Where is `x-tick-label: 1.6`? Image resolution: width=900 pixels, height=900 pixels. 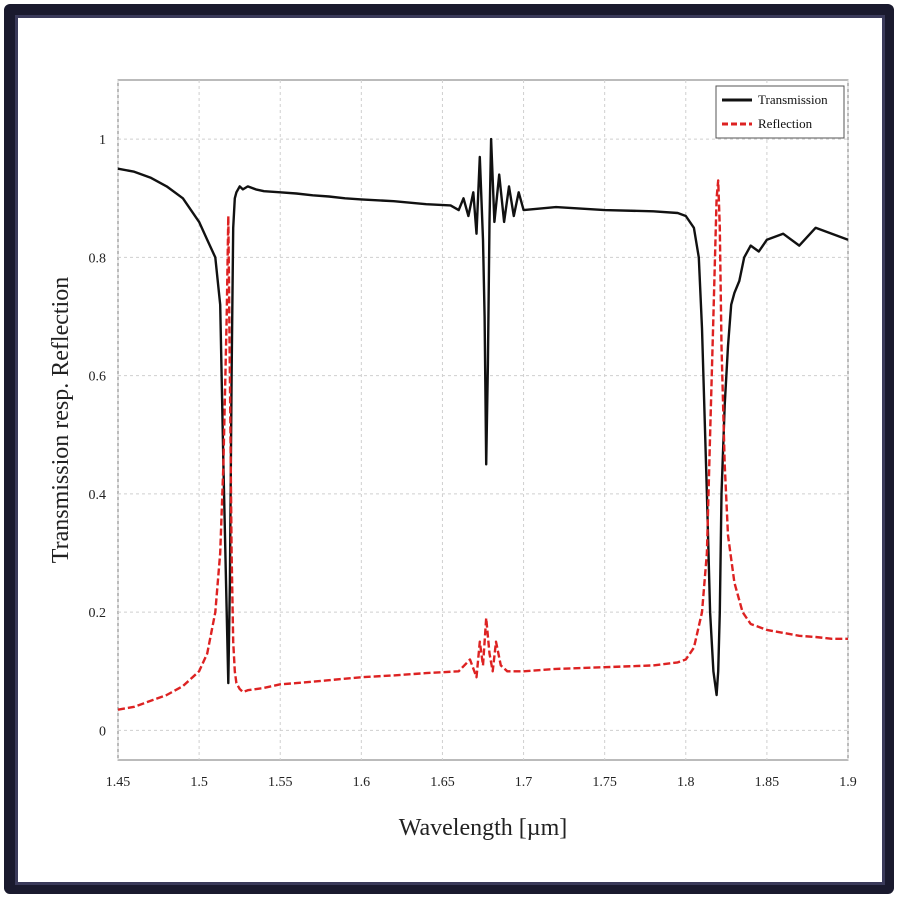 x-tick-label: 1.6 is located at coordinates (362, 782).